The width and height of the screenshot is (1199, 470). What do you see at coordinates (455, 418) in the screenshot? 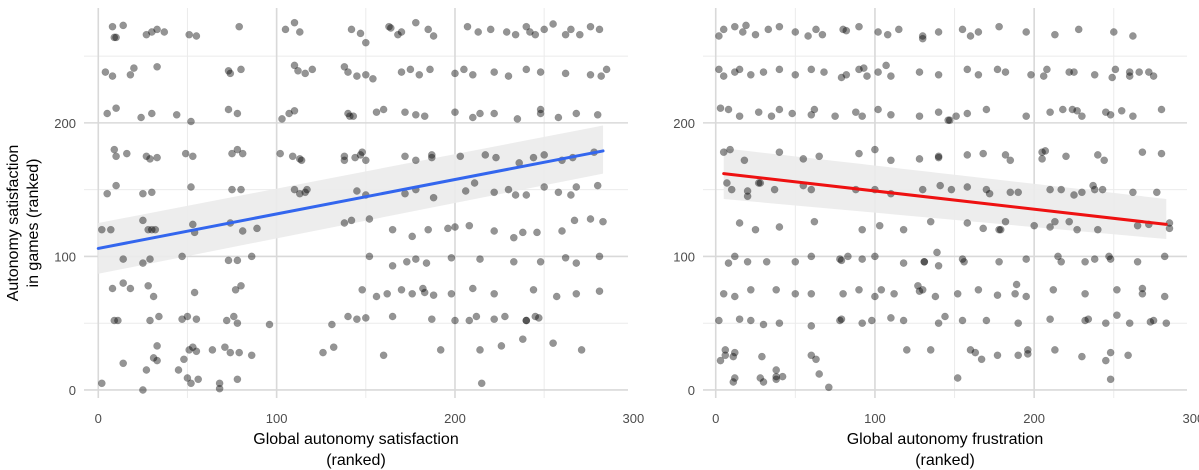
I see `x-tick-label: 200` at bounding box center [455, 418].